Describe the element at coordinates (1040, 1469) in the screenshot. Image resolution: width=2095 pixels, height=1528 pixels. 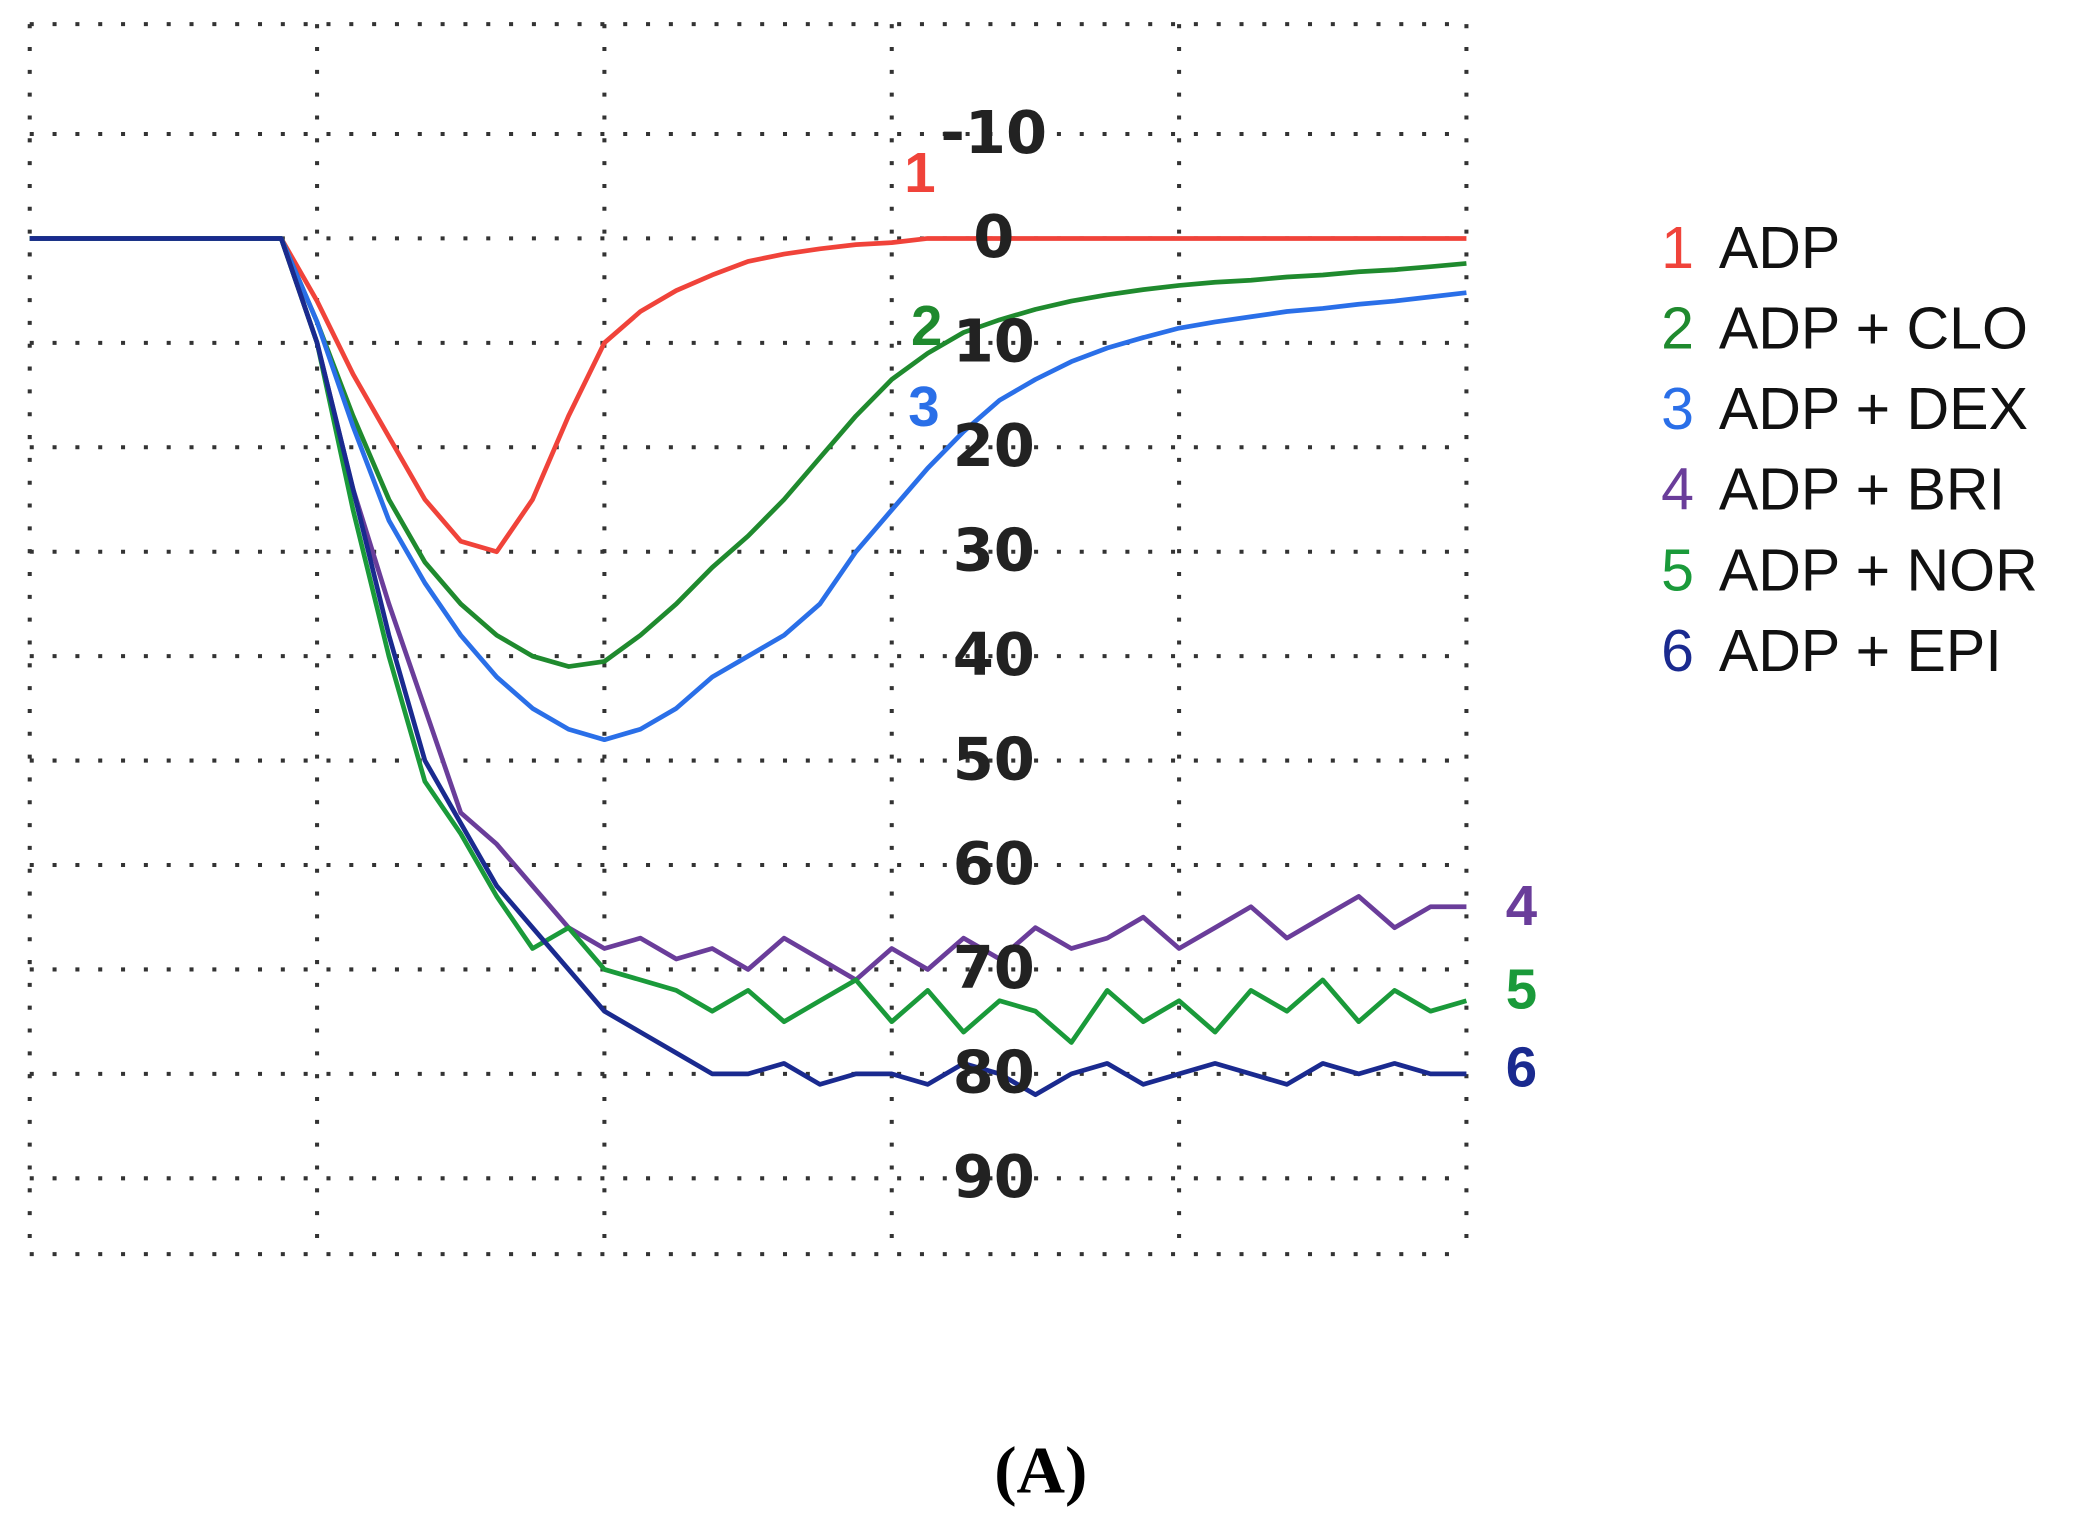
I see `caption: (A)` at that location.